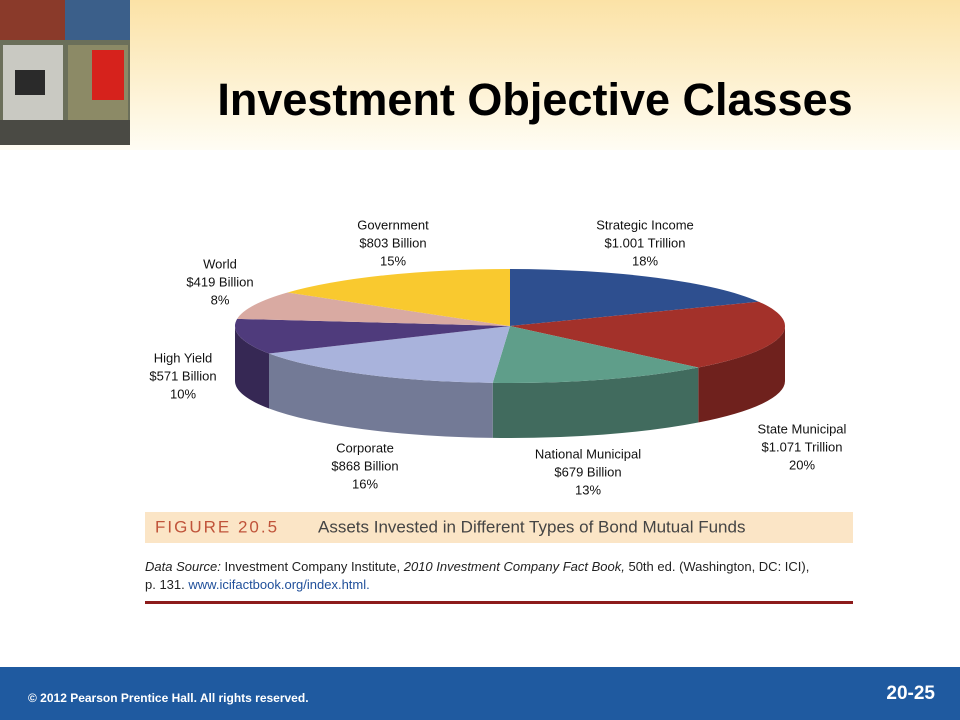 This screenshot has width=960, height=720. Describe the element at coordinates (588, 489) in the screenshot. I see `slice-percent: 13%` at that location.